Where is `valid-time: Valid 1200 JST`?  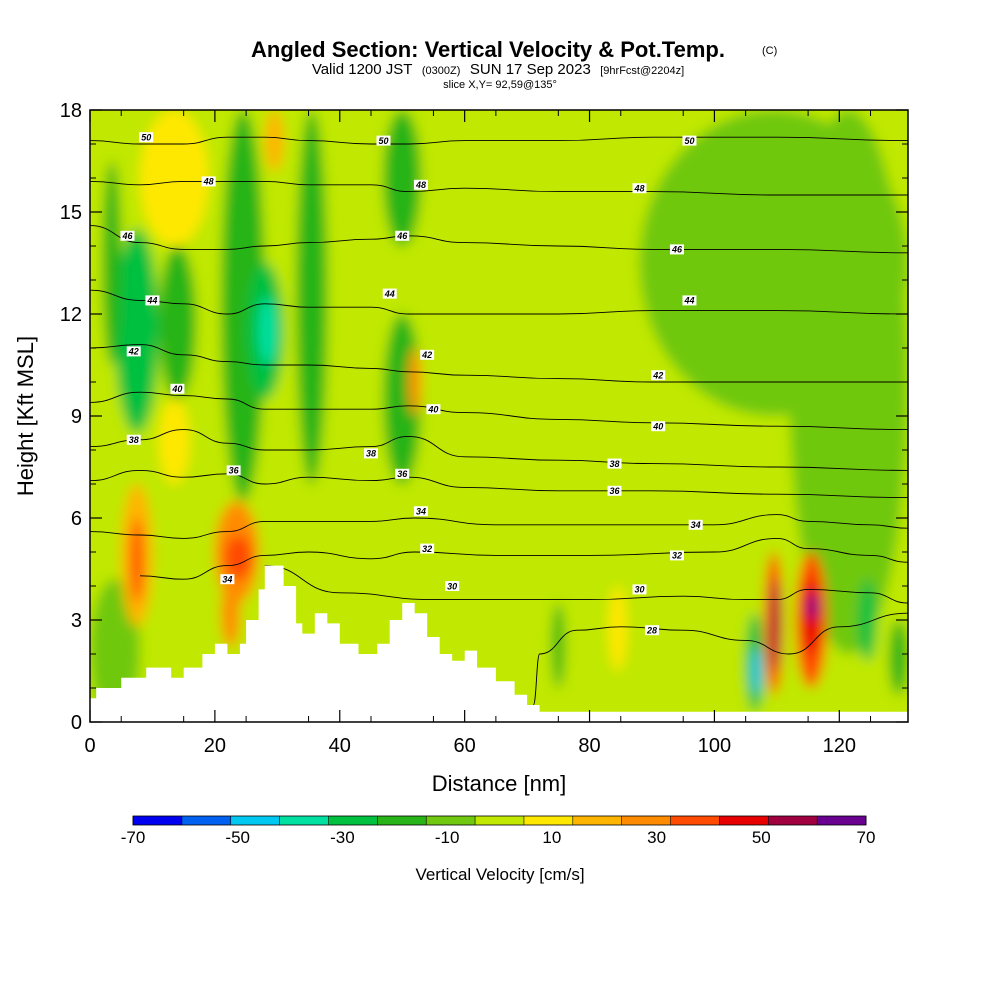
valid-time: Valid 1200 JST is located at coordinates (362, 69).